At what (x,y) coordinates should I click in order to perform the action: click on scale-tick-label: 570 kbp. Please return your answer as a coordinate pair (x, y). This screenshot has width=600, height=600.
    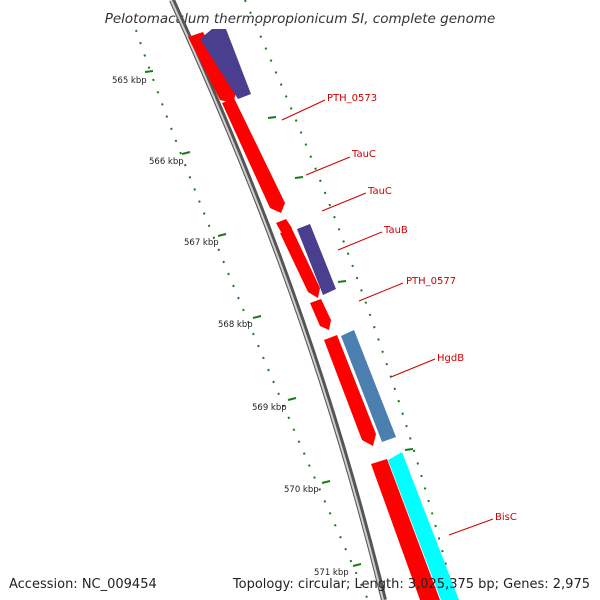
    Looking at the image, I should click on (301, 490).